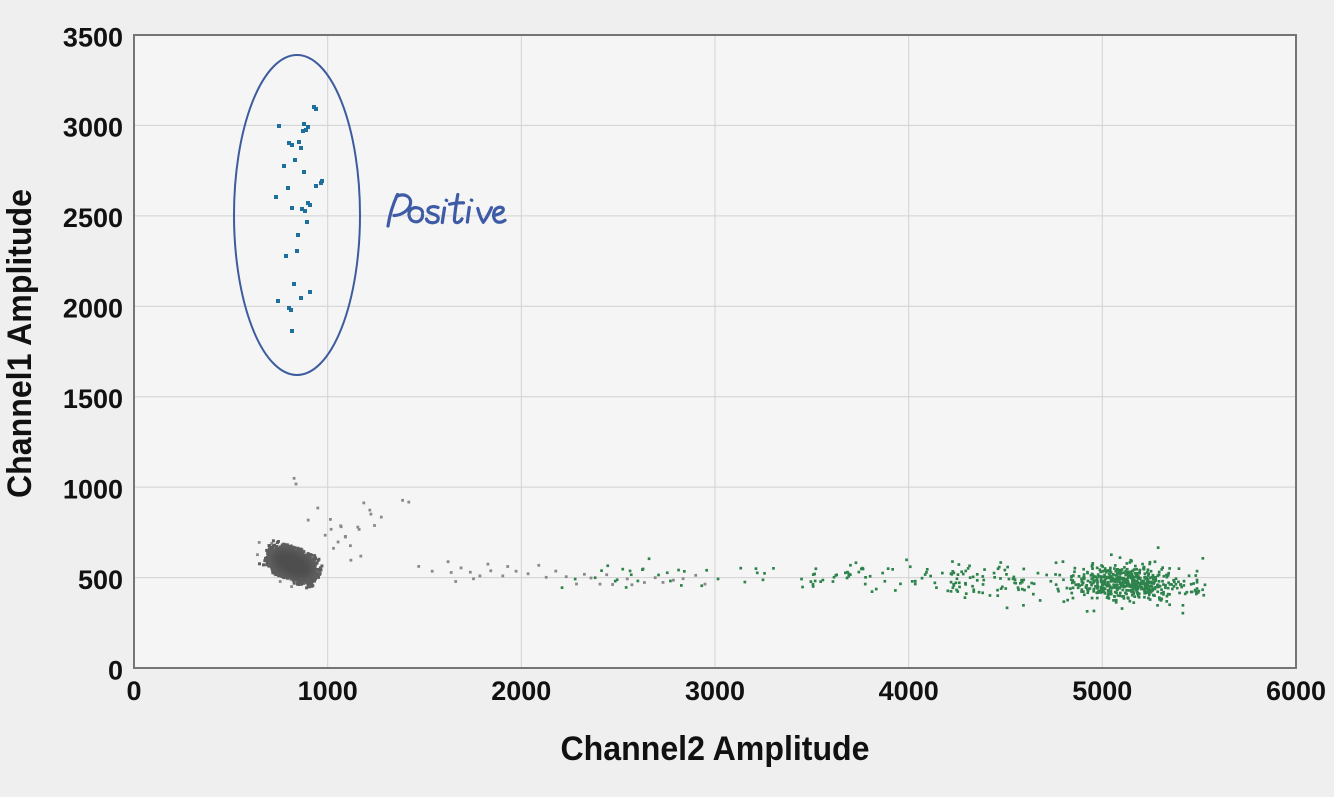  Describe the element at coordinates (93, 37) in the screenshot. I see `svg-text: 3500` at that location.